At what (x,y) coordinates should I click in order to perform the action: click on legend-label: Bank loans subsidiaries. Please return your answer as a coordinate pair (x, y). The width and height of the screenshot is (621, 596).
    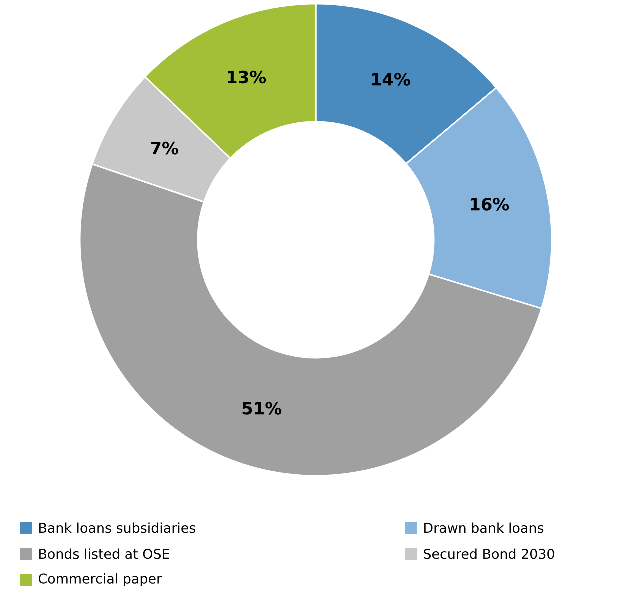
    Looking at the image, I should click on (118, 528).